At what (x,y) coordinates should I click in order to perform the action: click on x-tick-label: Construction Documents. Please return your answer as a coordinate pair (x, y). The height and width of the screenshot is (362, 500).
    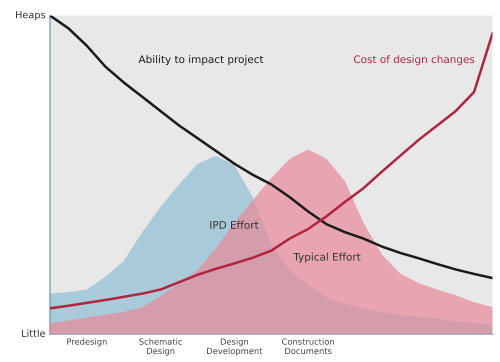
    Looking at the image, I should click on (308, 346).